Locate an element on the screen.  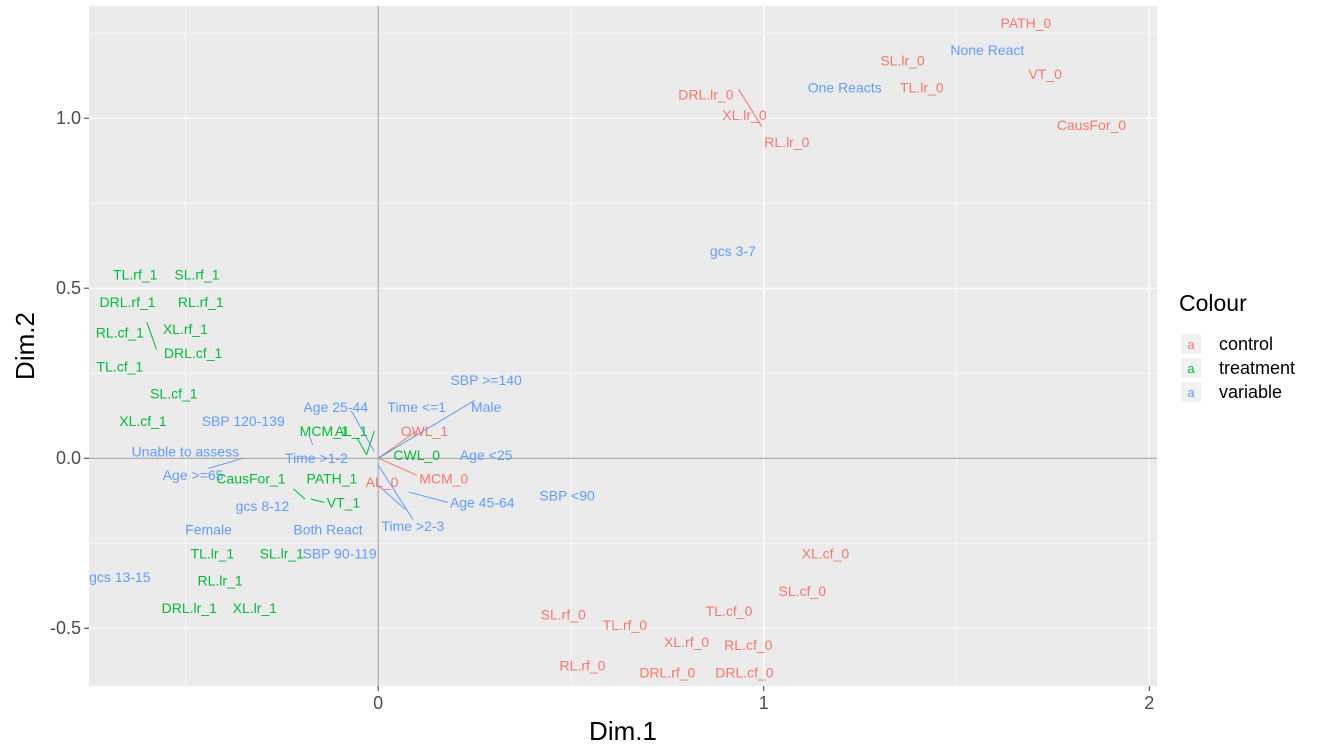
point-label-treatment: TL.lr_1 is located at coordinates (213, 553).